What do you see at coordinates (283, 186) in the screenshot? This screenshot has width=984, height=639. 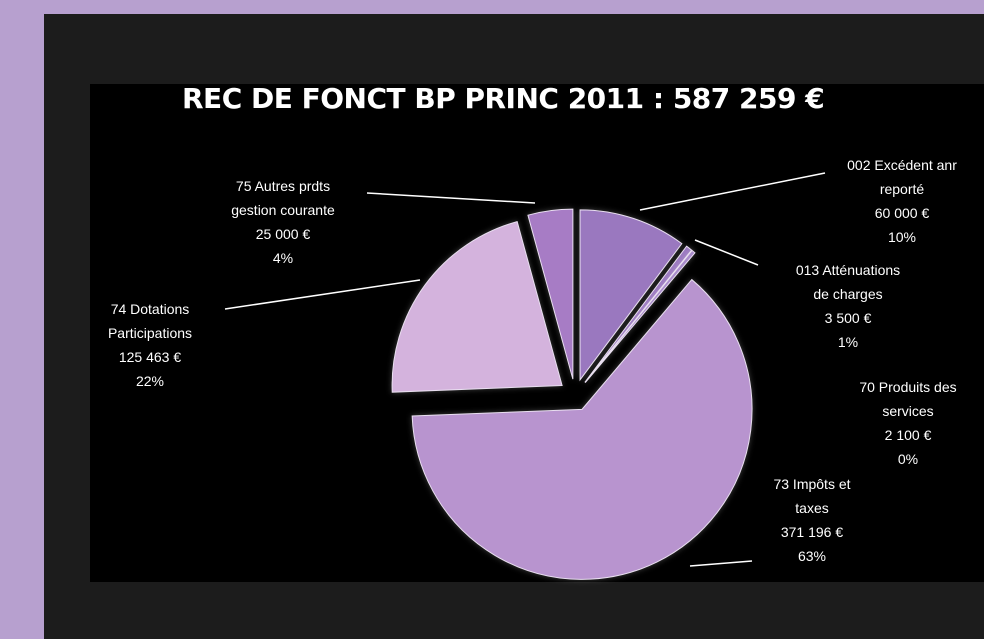 I see `slice-label-line: 75 Autres prdts` at bounding box center [283, 186].